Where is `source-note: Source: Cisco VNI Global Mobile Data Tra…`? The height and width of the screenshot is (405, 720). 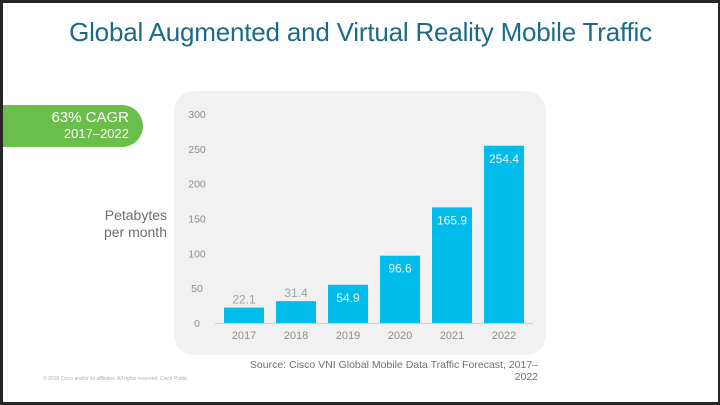 source-note: Source: Cisco VNI Global Mobile Data Tra… is located at coordinates (393, 371).